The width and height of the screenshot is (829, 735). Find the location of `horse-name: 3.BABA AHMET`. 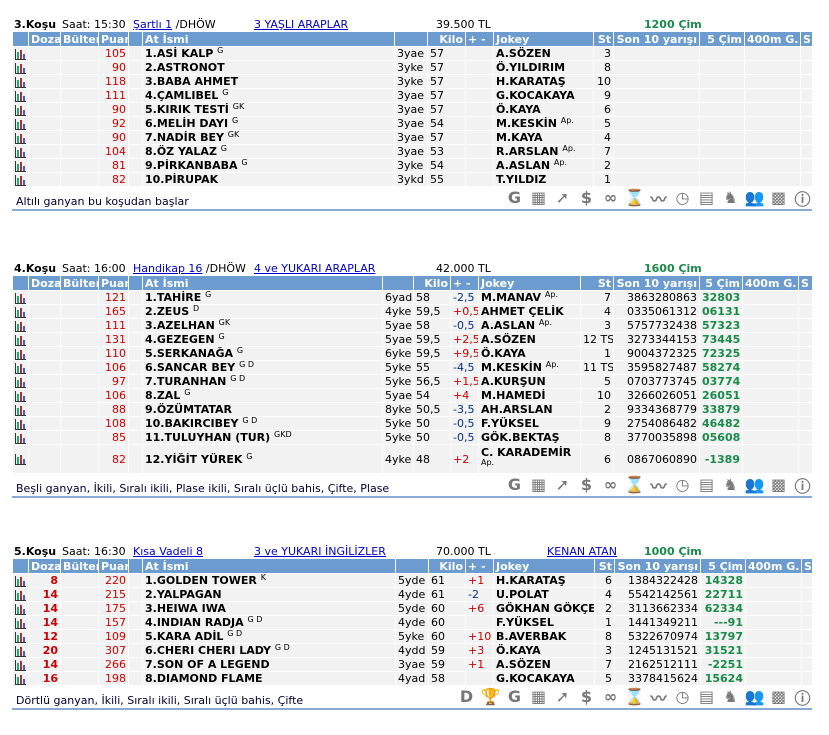

horse-name: 3.BABA AHMET is located at coordinates (192, 81).